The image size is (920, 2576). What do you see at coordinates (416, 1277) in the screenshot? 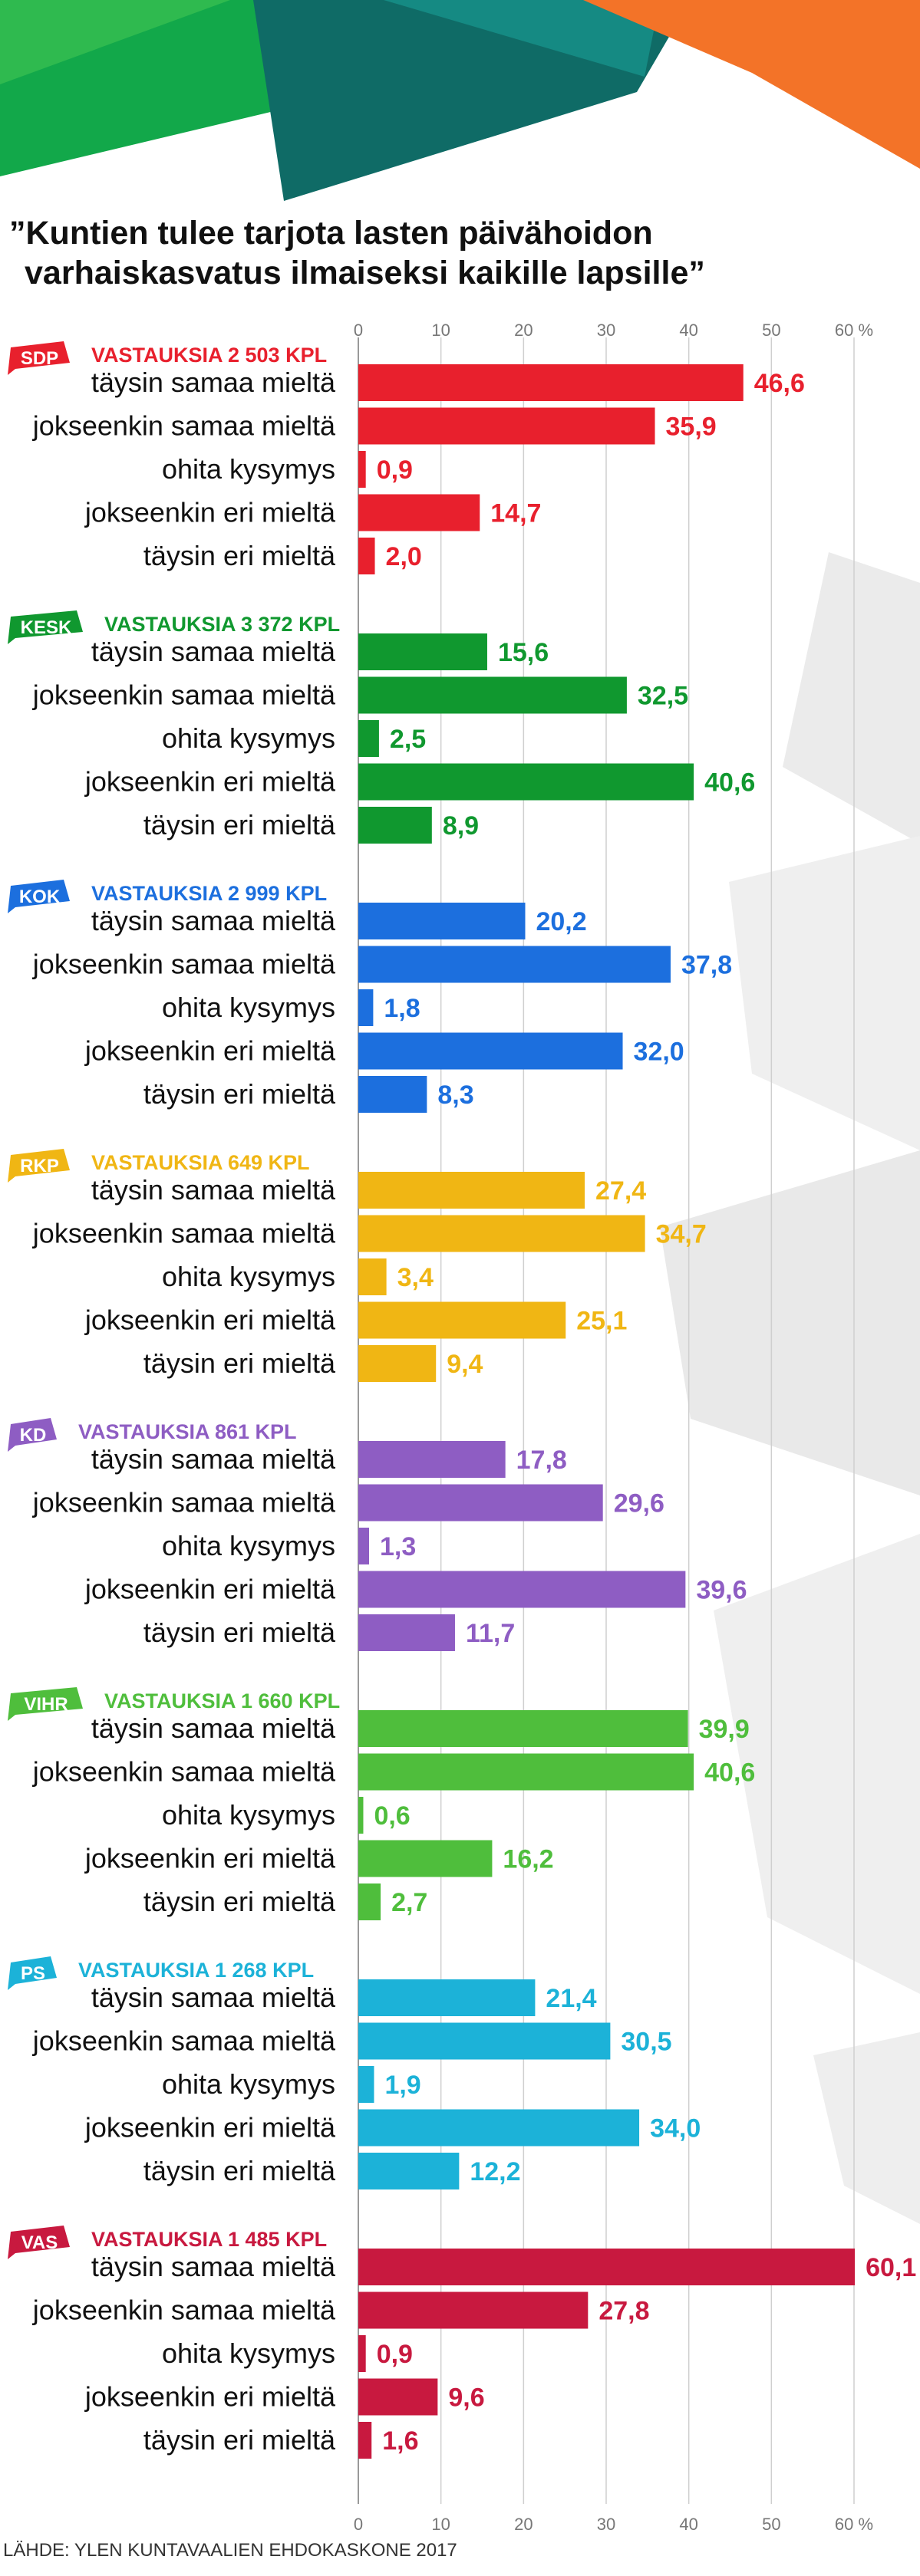
I see `value-label-rkp: 3,4` at bounding box center [416, 1277].